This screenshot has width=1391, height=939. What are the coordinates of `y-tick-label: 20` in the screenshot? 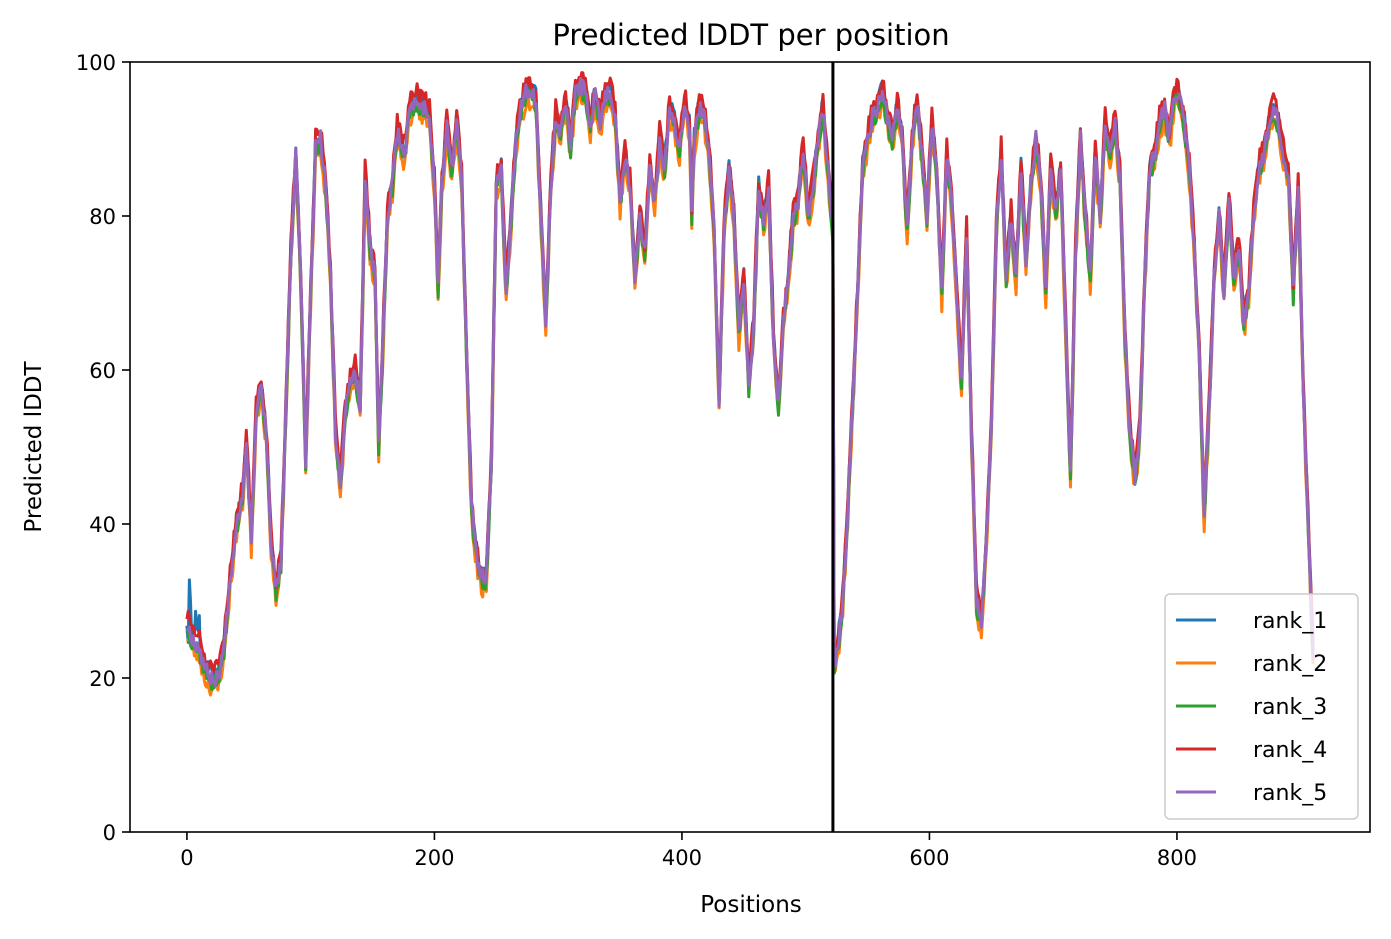 It's located at (102, 679).